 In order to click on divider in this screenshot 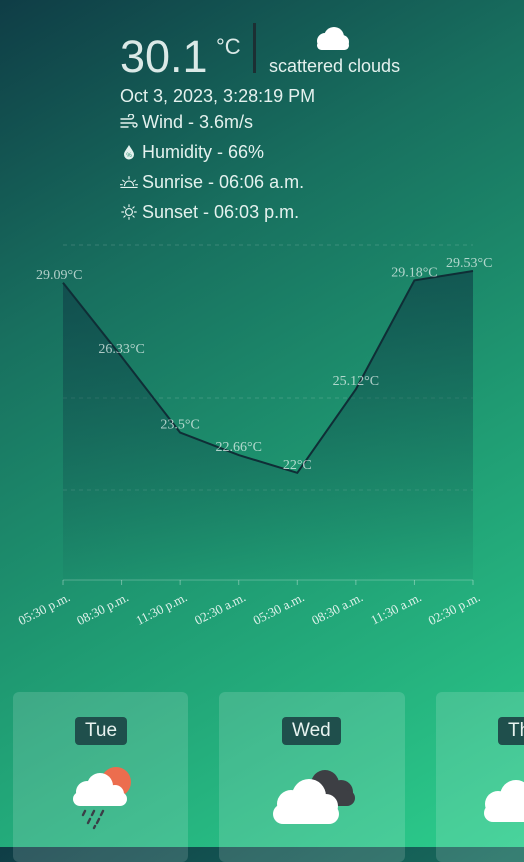, I will do `click(254, 48)`.